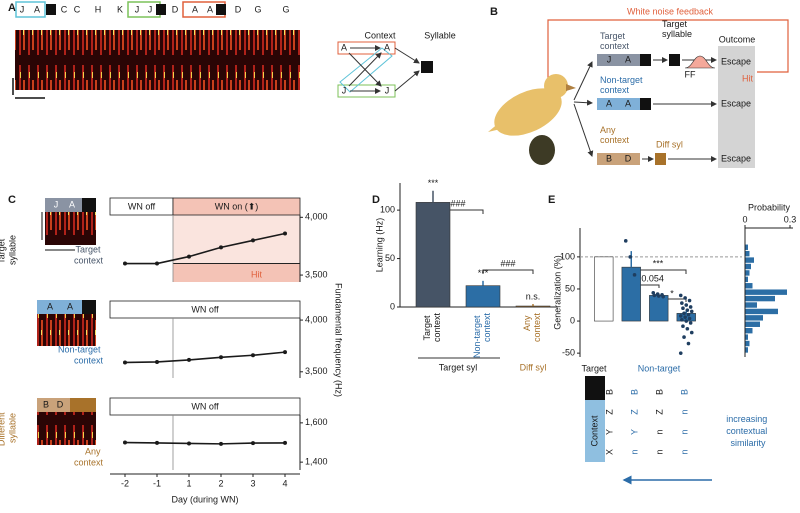  Describe the element at coordinates (496, 127) in the screenshot. I see `bird-tail` at that location.